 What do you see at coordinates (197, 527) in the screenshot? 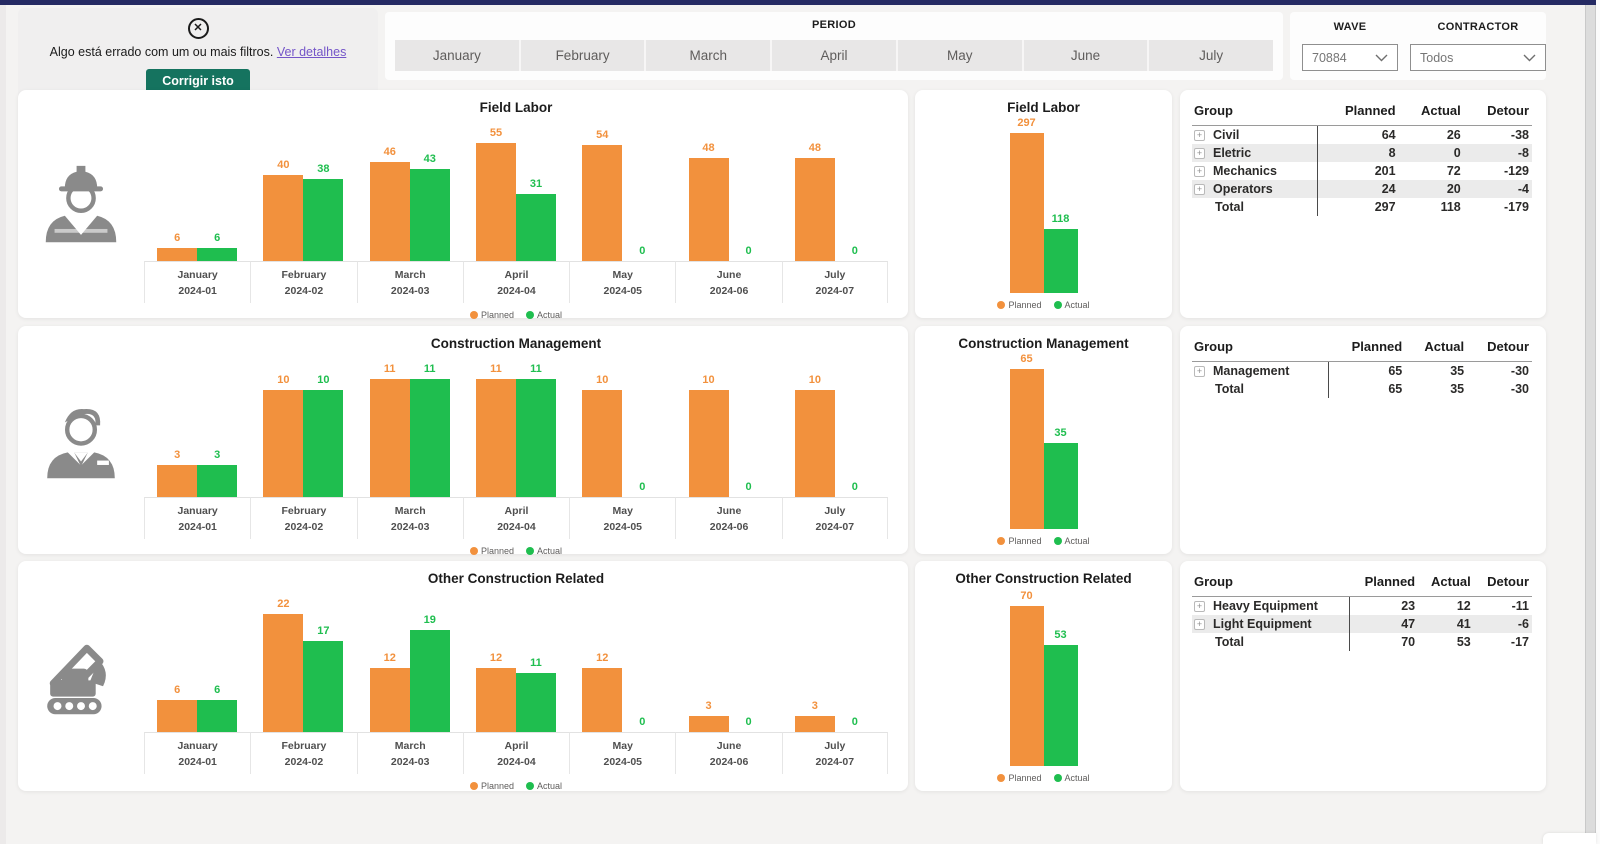
I see `axis-label-code: 2024-01` at bounding box center [197, 527].